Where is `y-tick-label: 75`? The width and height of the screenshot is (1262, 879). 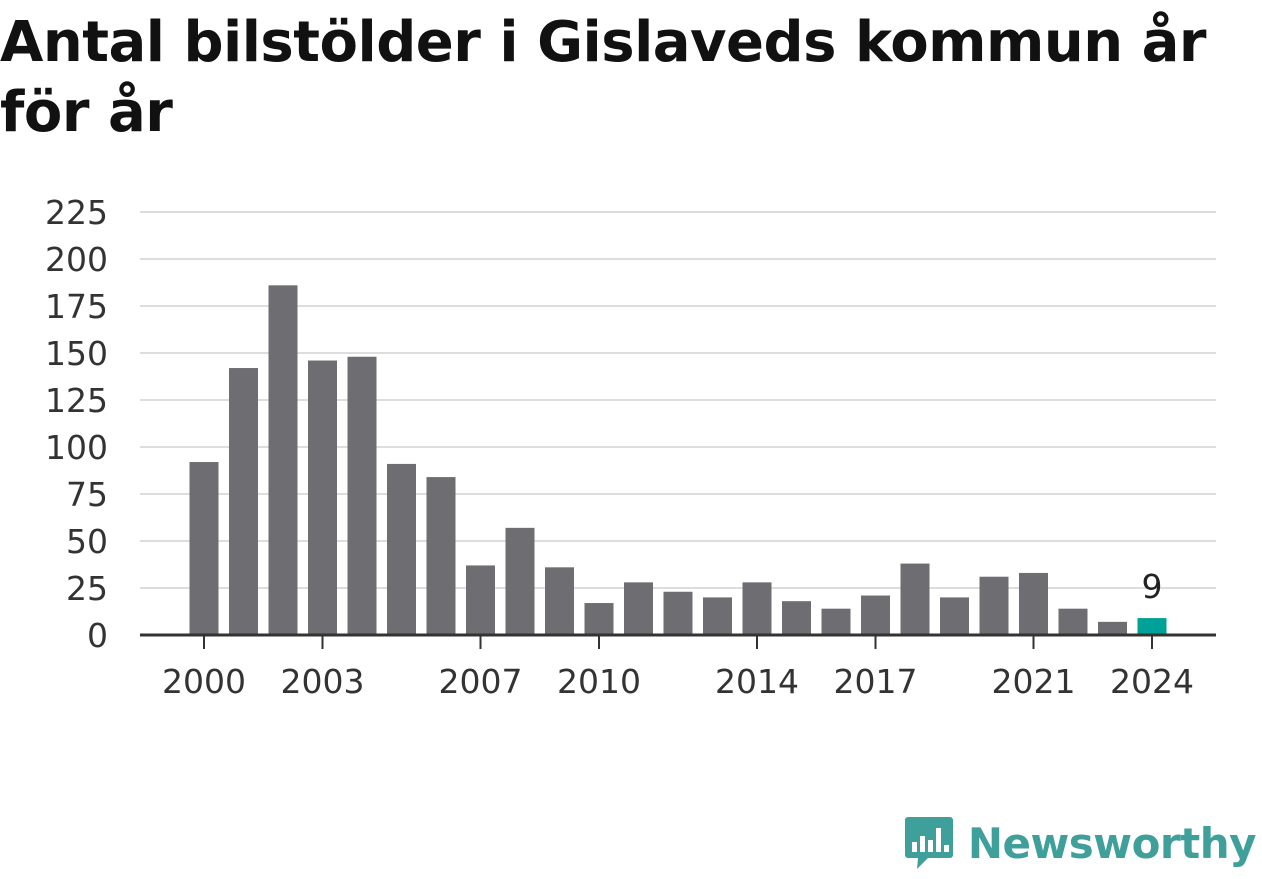 y-tick-label: 75 is located at coordinates (87, 494).